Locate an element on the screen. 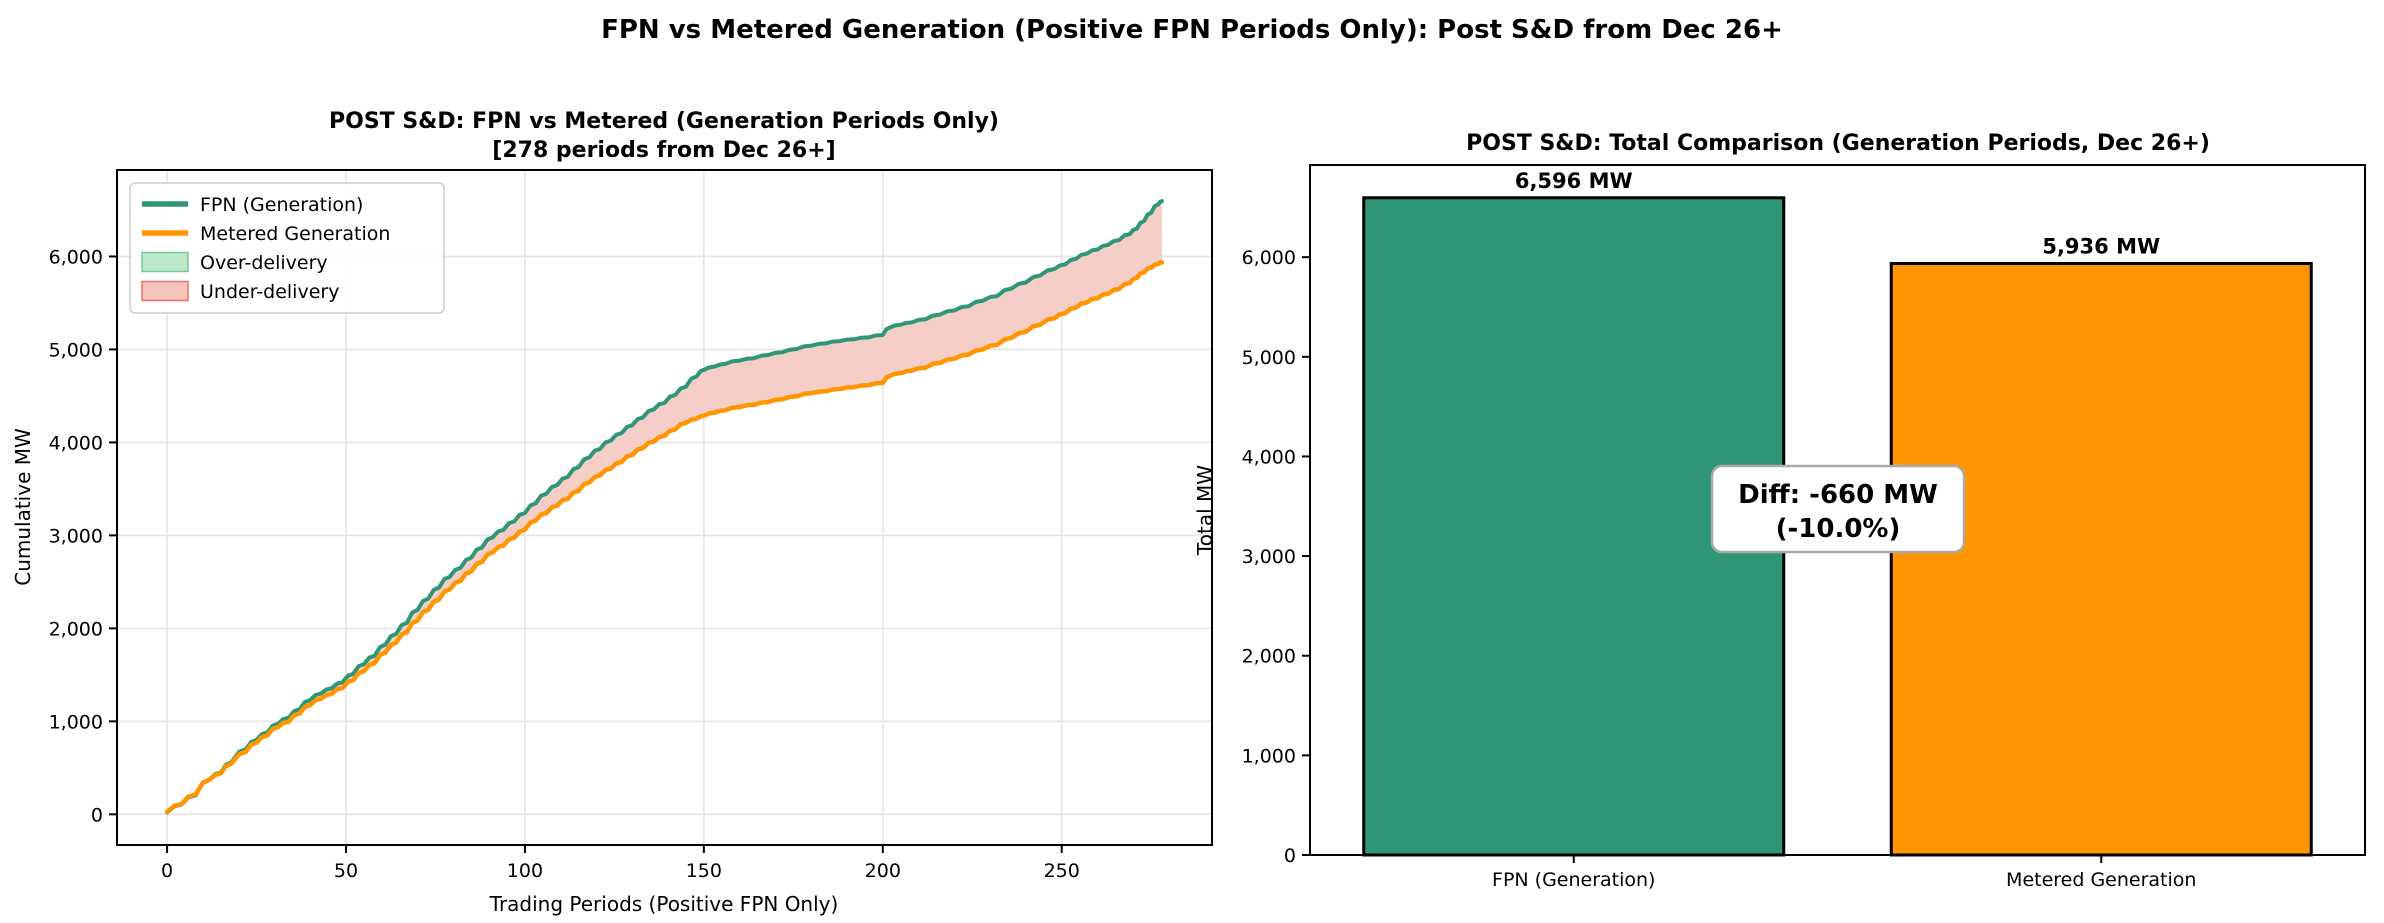  legend-item-fpn: FPN (Generation) is located at coordinates (252, 205).